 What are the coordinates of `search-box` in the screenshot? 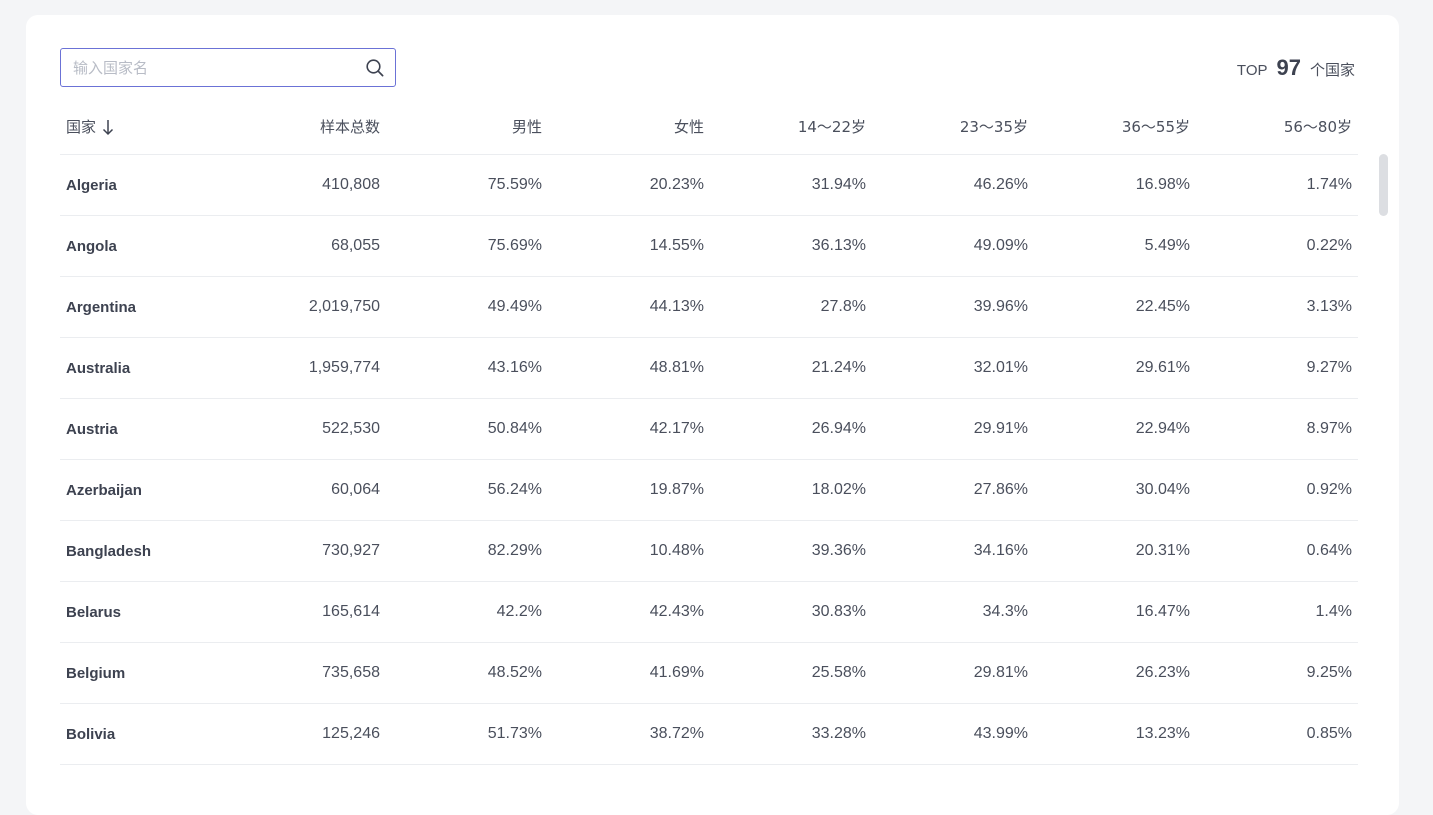 It's located at (228, 67).